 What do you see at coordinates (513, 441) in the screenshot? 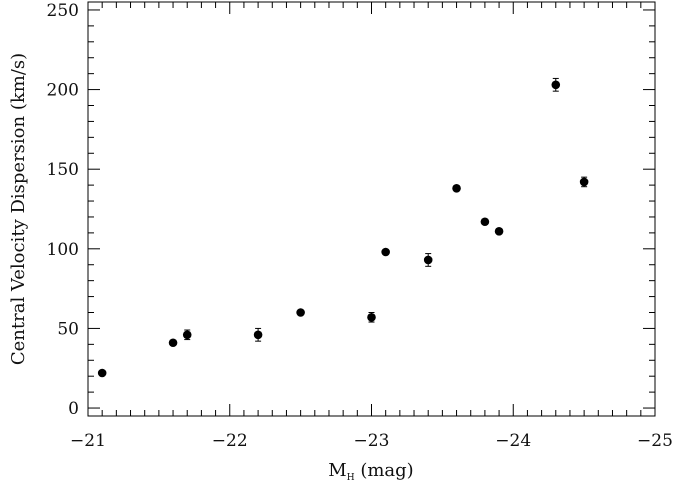
I see `x-tick-label: −24` at bounding box center [513, 441].